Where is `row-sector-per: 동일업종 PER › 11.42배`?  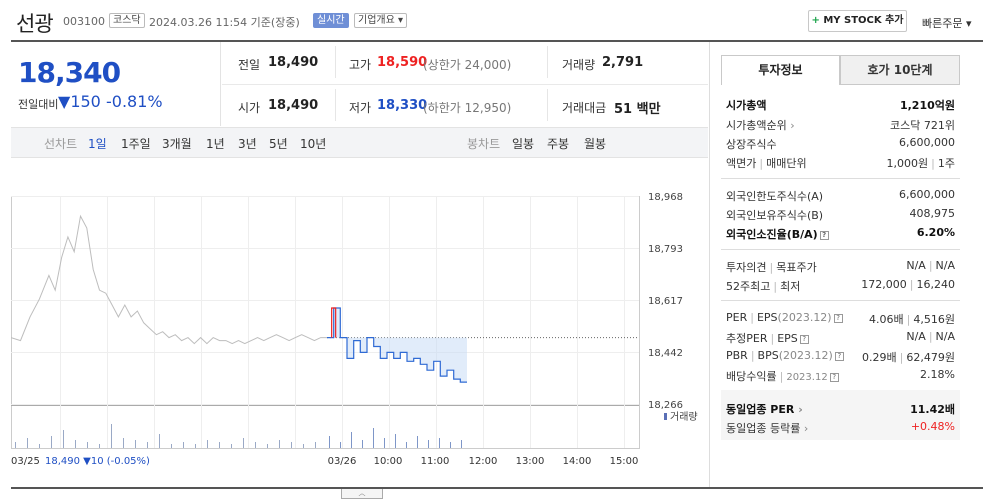 row-sector-per: 동일업종 PER › 11.42배 is located at coordinates (840, 409).